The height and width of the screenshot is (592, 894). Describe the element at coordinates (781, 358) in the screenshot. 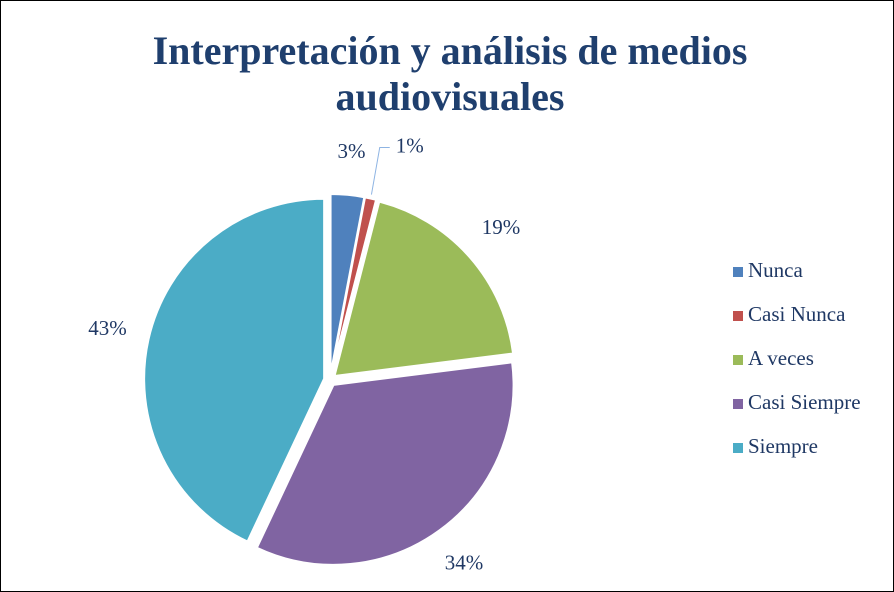

I see `legend-label: A veces` at that location.